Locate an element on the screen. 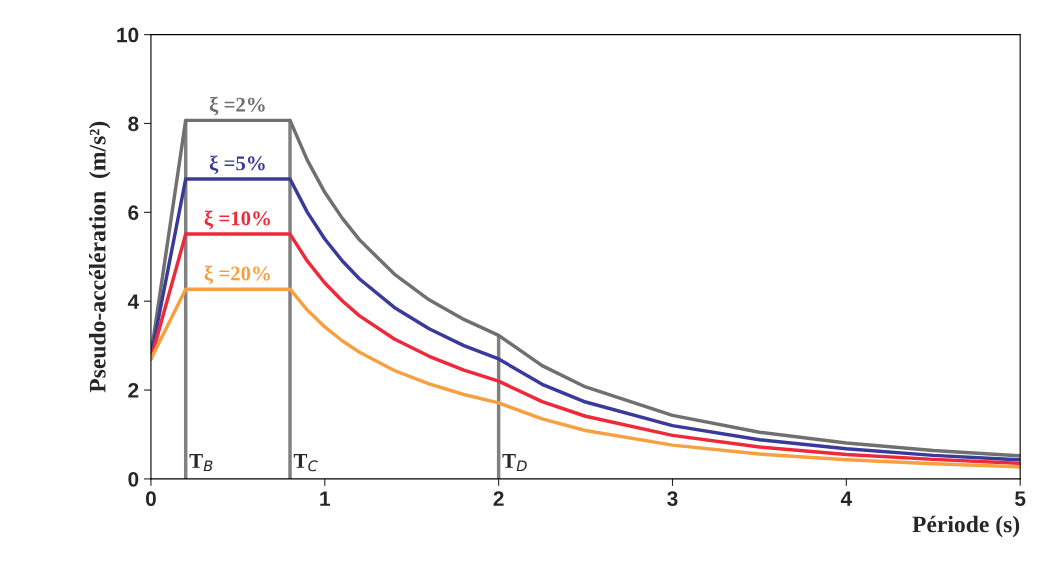 The image size is (1041, 577). series-label: ξ =5% is located at coordinates (237, 165).